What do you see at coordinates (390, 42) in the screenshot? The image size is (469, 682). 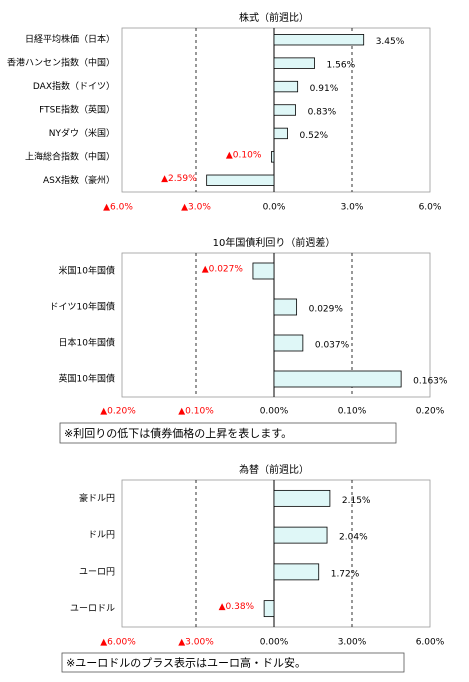 I see `data-label: 3.45%` at bounding box center [390, 42].